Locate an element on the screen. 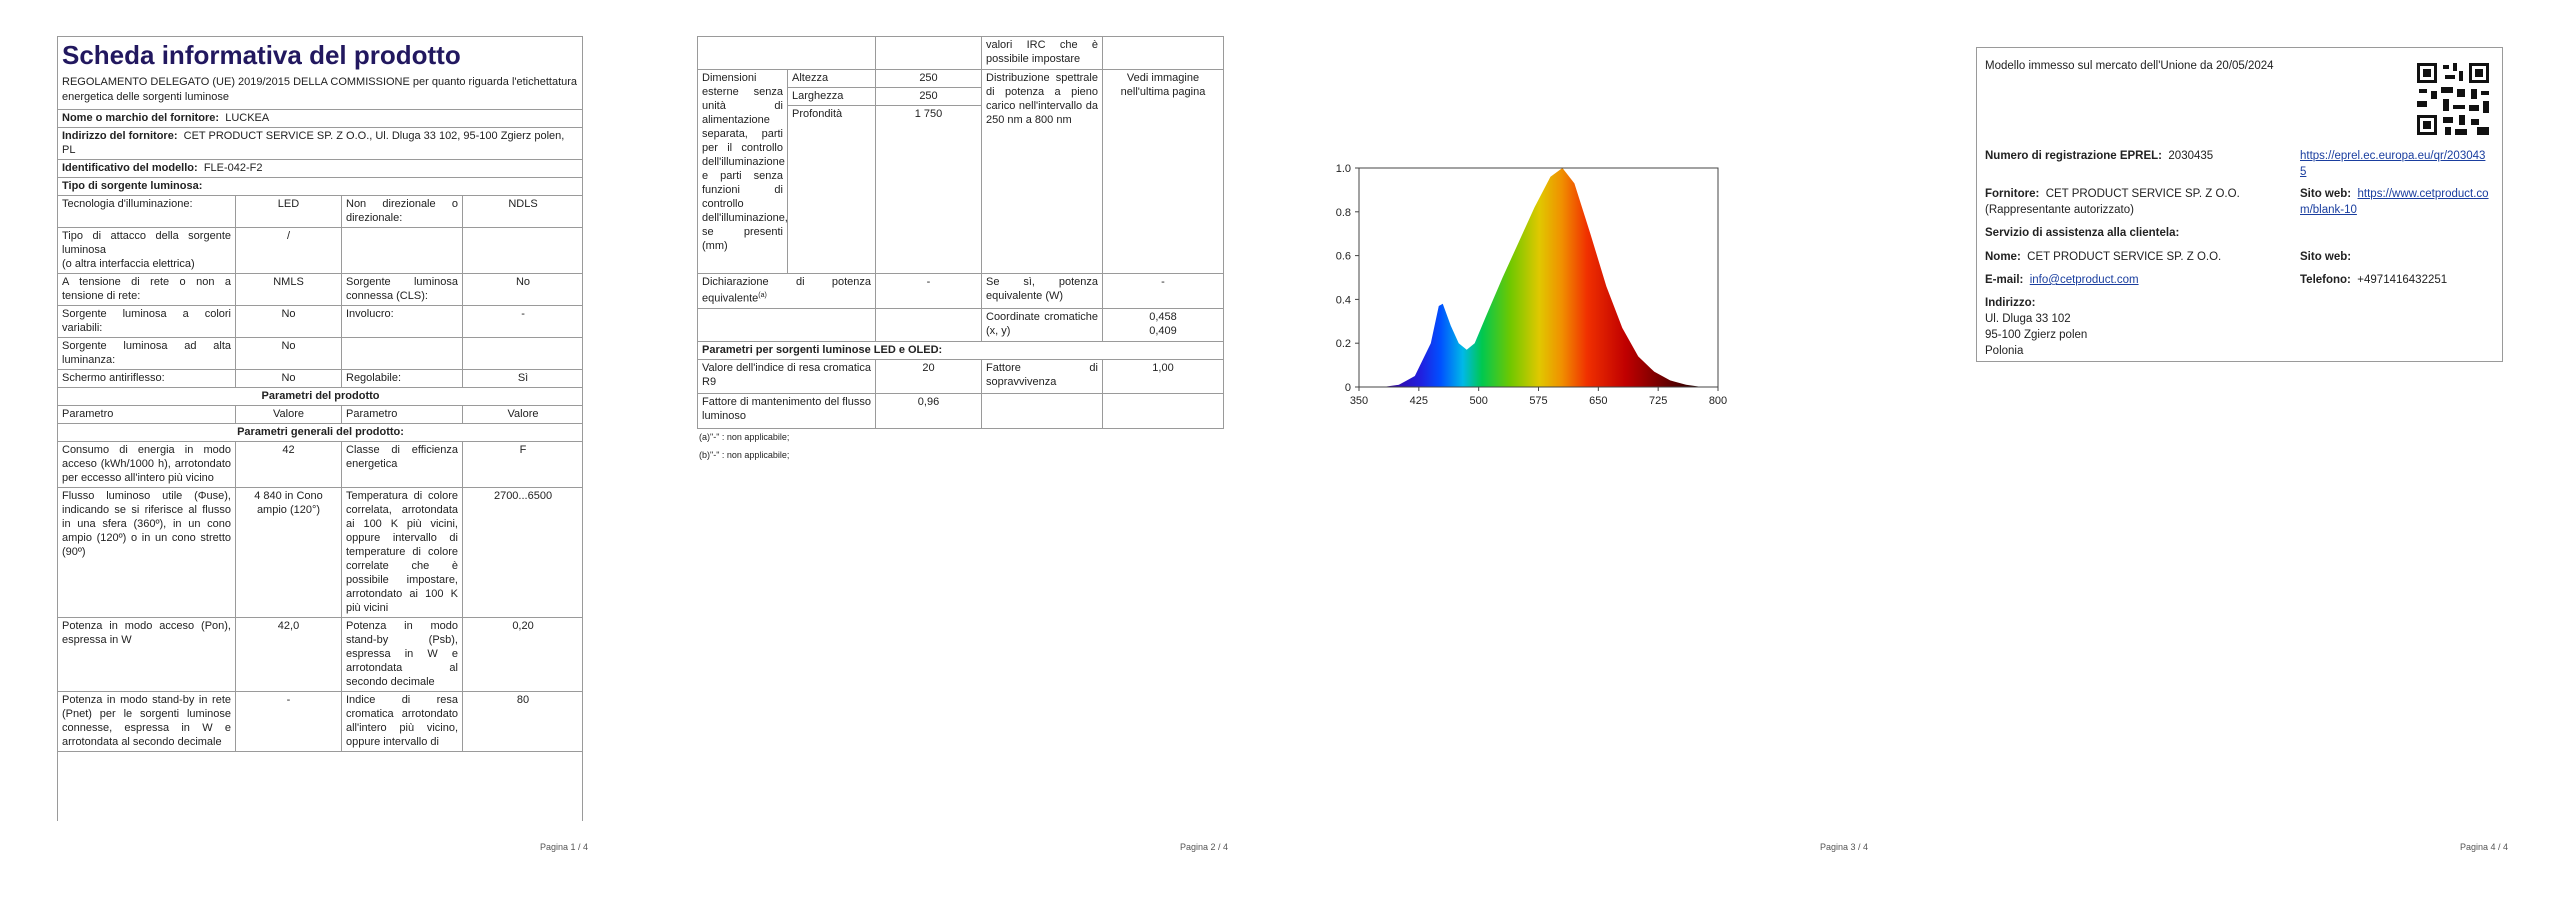  phone-row: Telefono: +4971416432251 is located at coordinates (2373, 280).